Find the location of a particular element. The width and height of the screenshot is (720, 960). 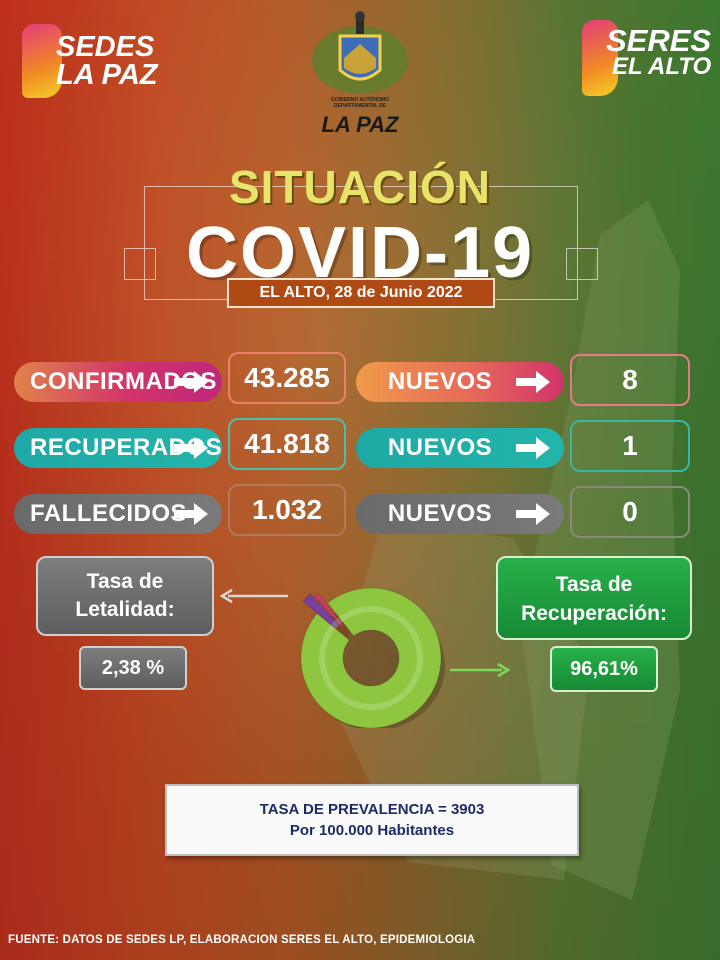

donut-slice-other is located at coordinates (329, 610).